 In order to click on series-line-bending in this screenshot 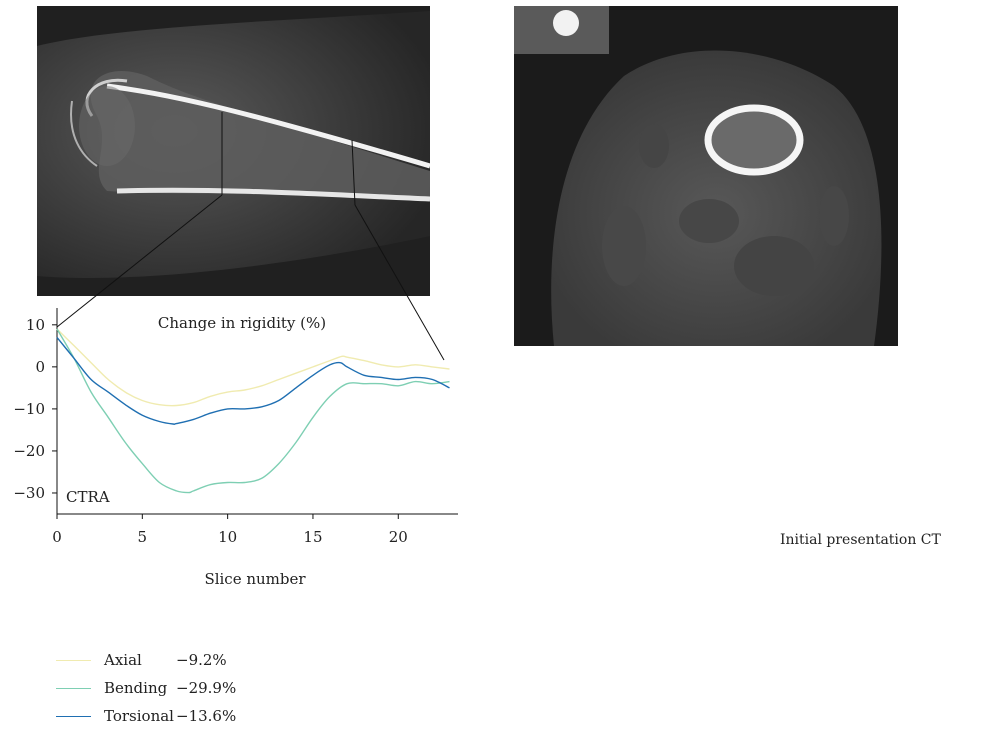, I will do `click(253, 411)`.